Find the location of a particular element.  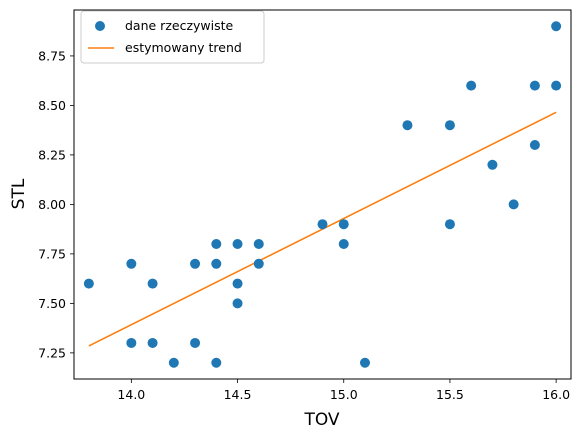

x-tick-label-0: 14.0 is located at coordinates (131, 394).